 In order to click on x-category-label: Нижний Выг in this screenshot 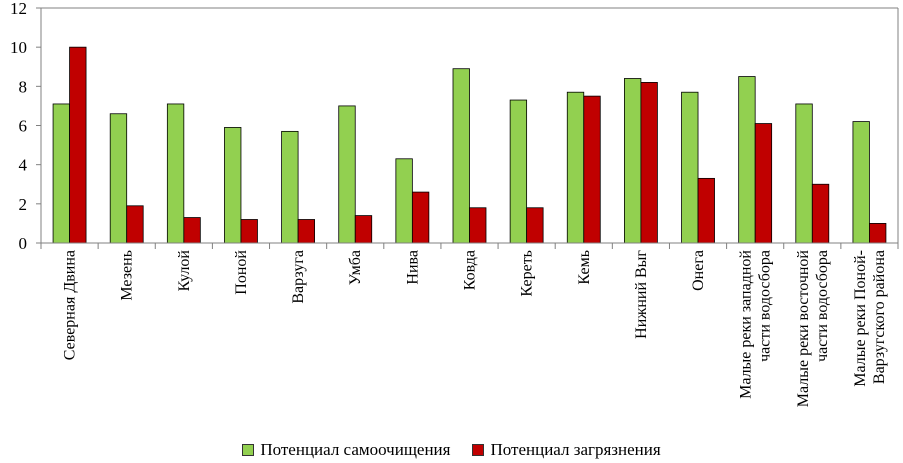, I will do `click(641, 294)`.